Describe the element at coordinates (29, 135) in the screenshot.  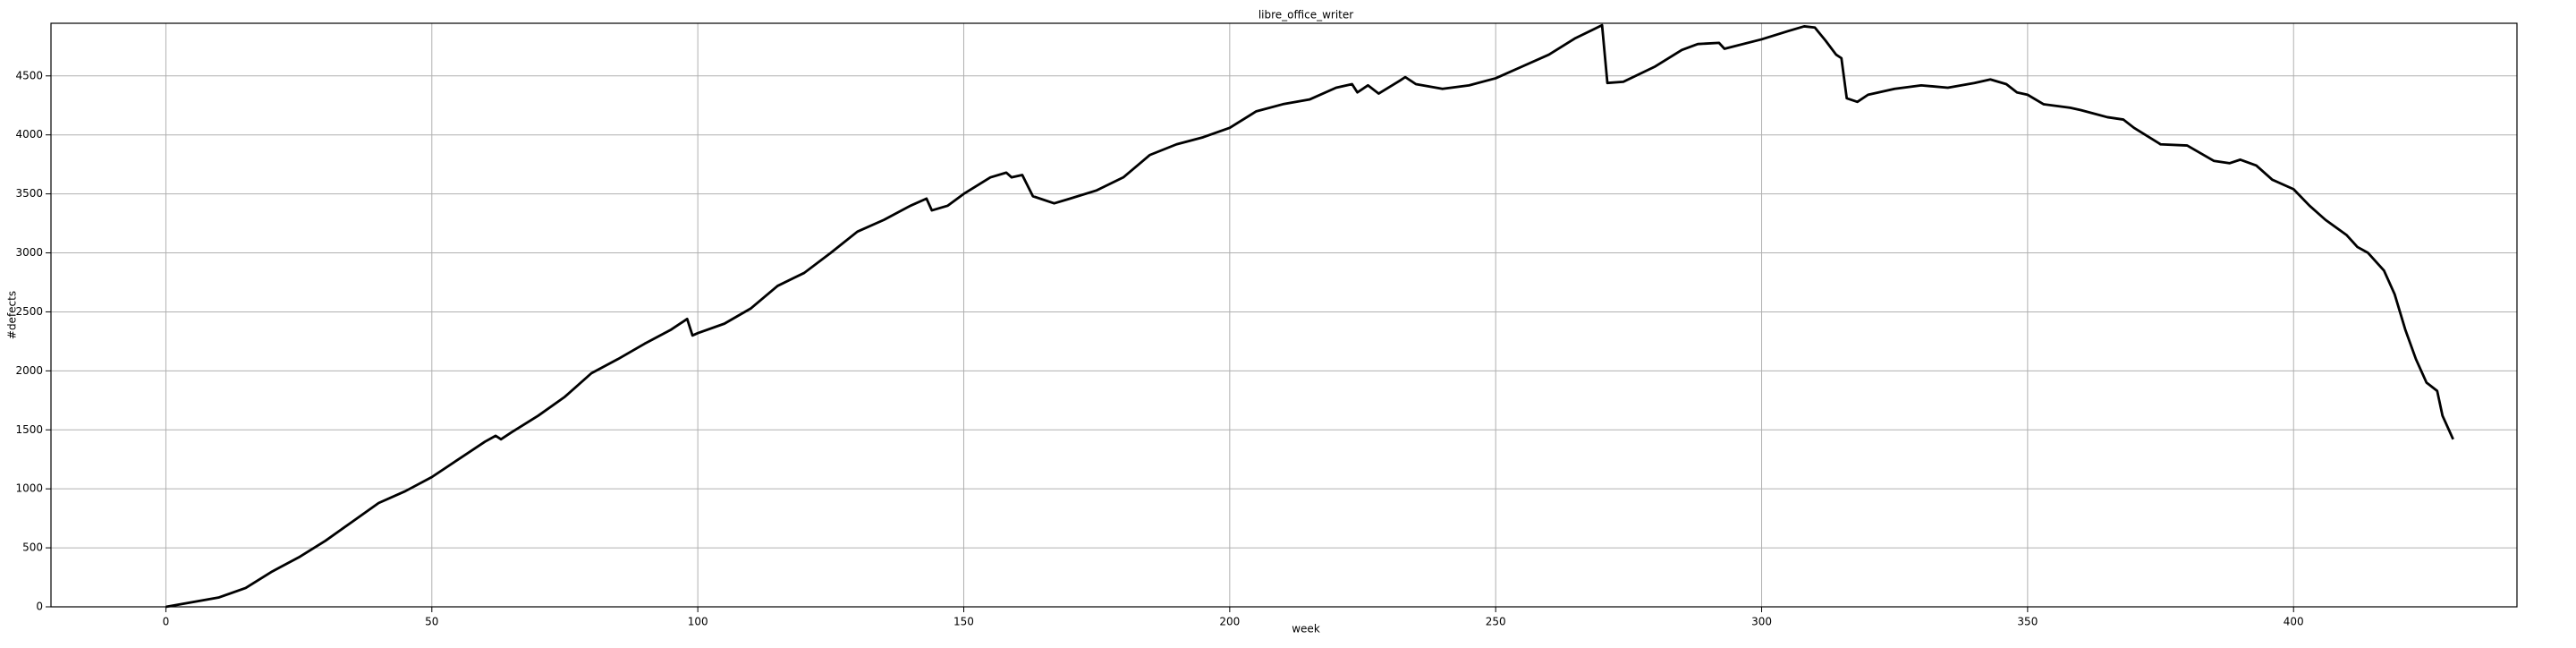
I see `y-tick-label: 4000` at that location.